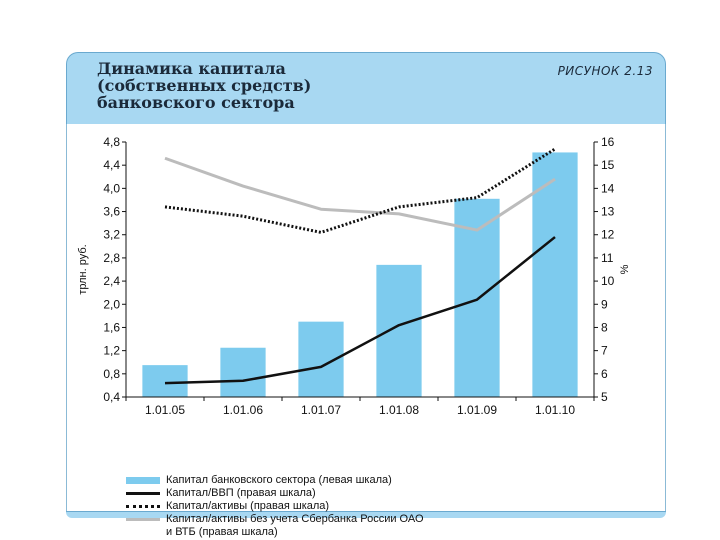 This screenshot has width=720, height=540. I want to click on legend-swatch-bar, so click(143, 480).